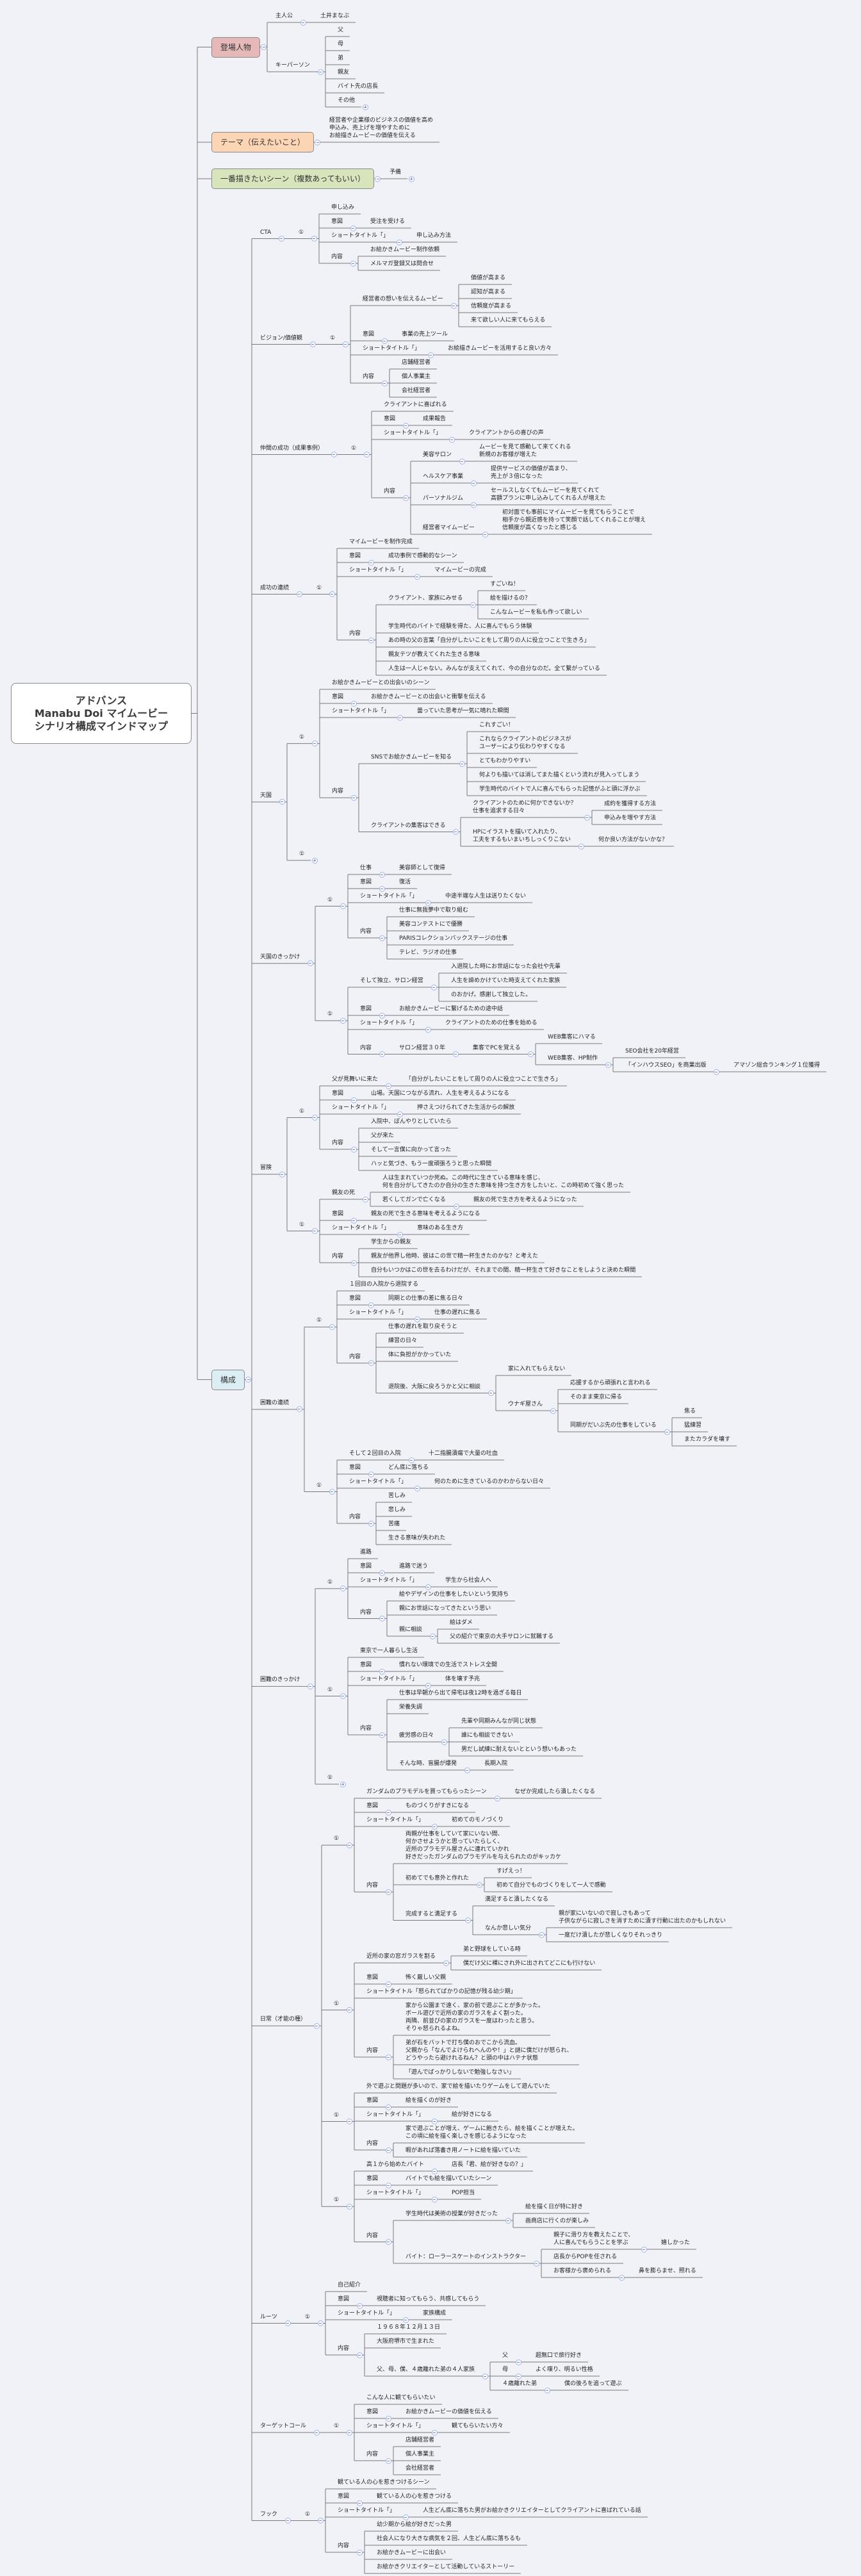 The height and width of the screenshot is (2576, 861). Describe the element at coordinates (522, 836) in the screenshot. I see `subtopic: HPにイラストを描いて入れたり、 工夫をするもいまいちしっくりこない` at that location.